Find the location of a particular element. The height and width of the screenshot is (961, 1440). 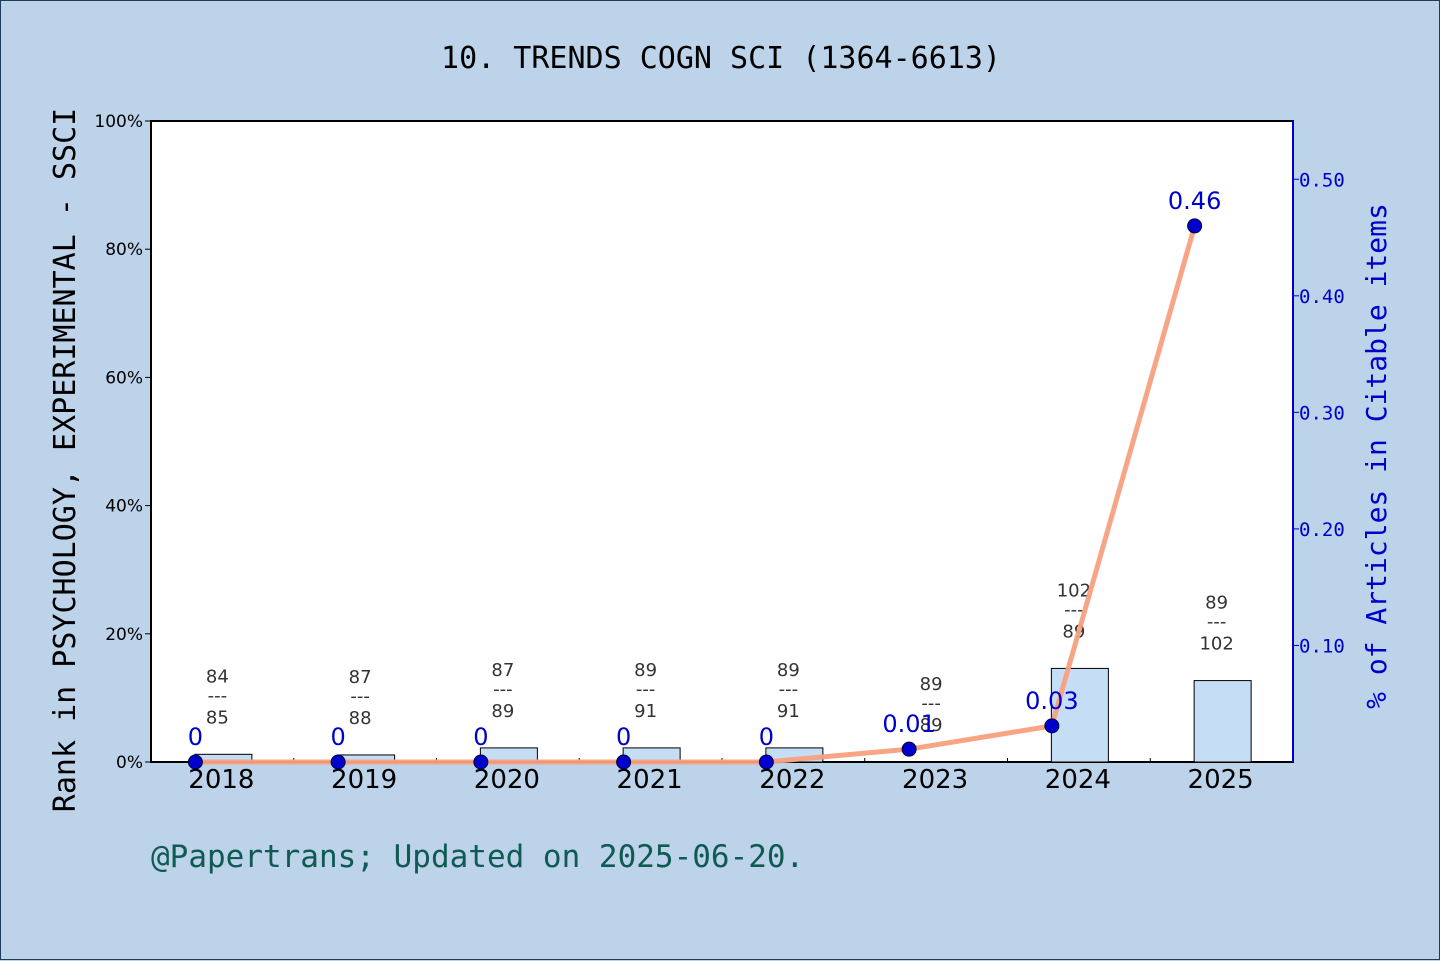

x-tick-label: 2020 is located at coordinates (507, 780).